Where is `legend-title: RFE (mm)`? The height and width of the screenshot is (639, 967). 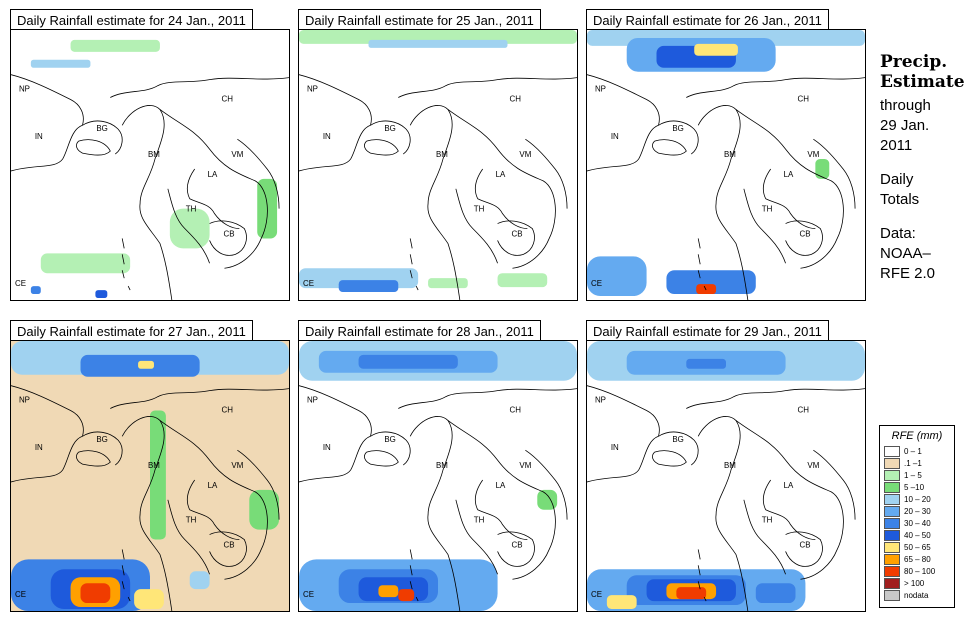 legend-title: RFE (mm) is located at coordinates (917, 436).